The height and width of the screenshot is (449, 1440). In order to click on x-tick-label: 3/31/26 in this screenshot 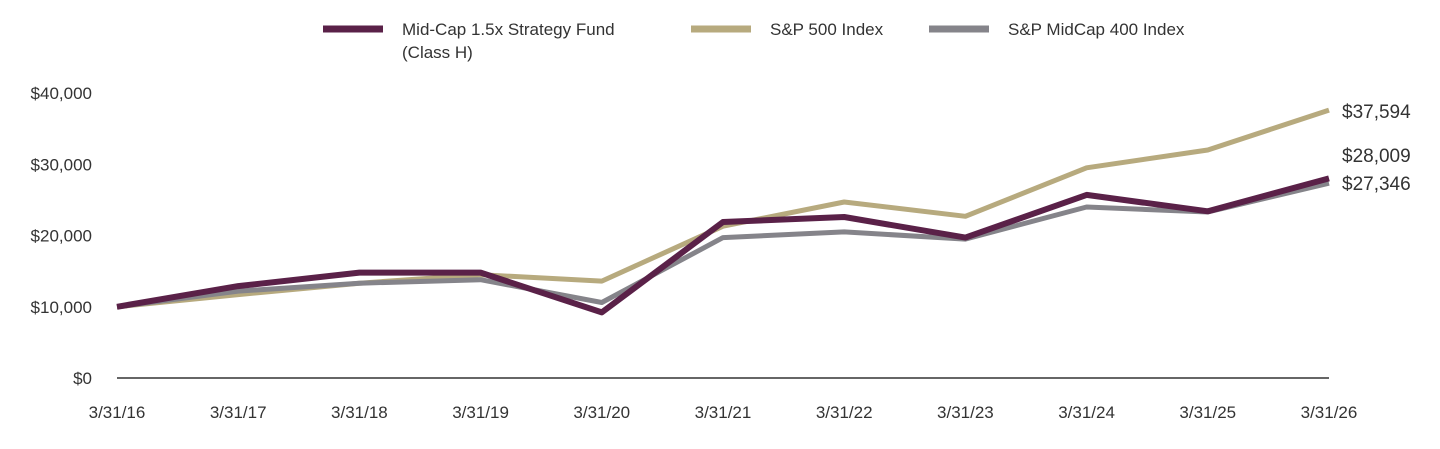, I will do `click(1329, 412)`.